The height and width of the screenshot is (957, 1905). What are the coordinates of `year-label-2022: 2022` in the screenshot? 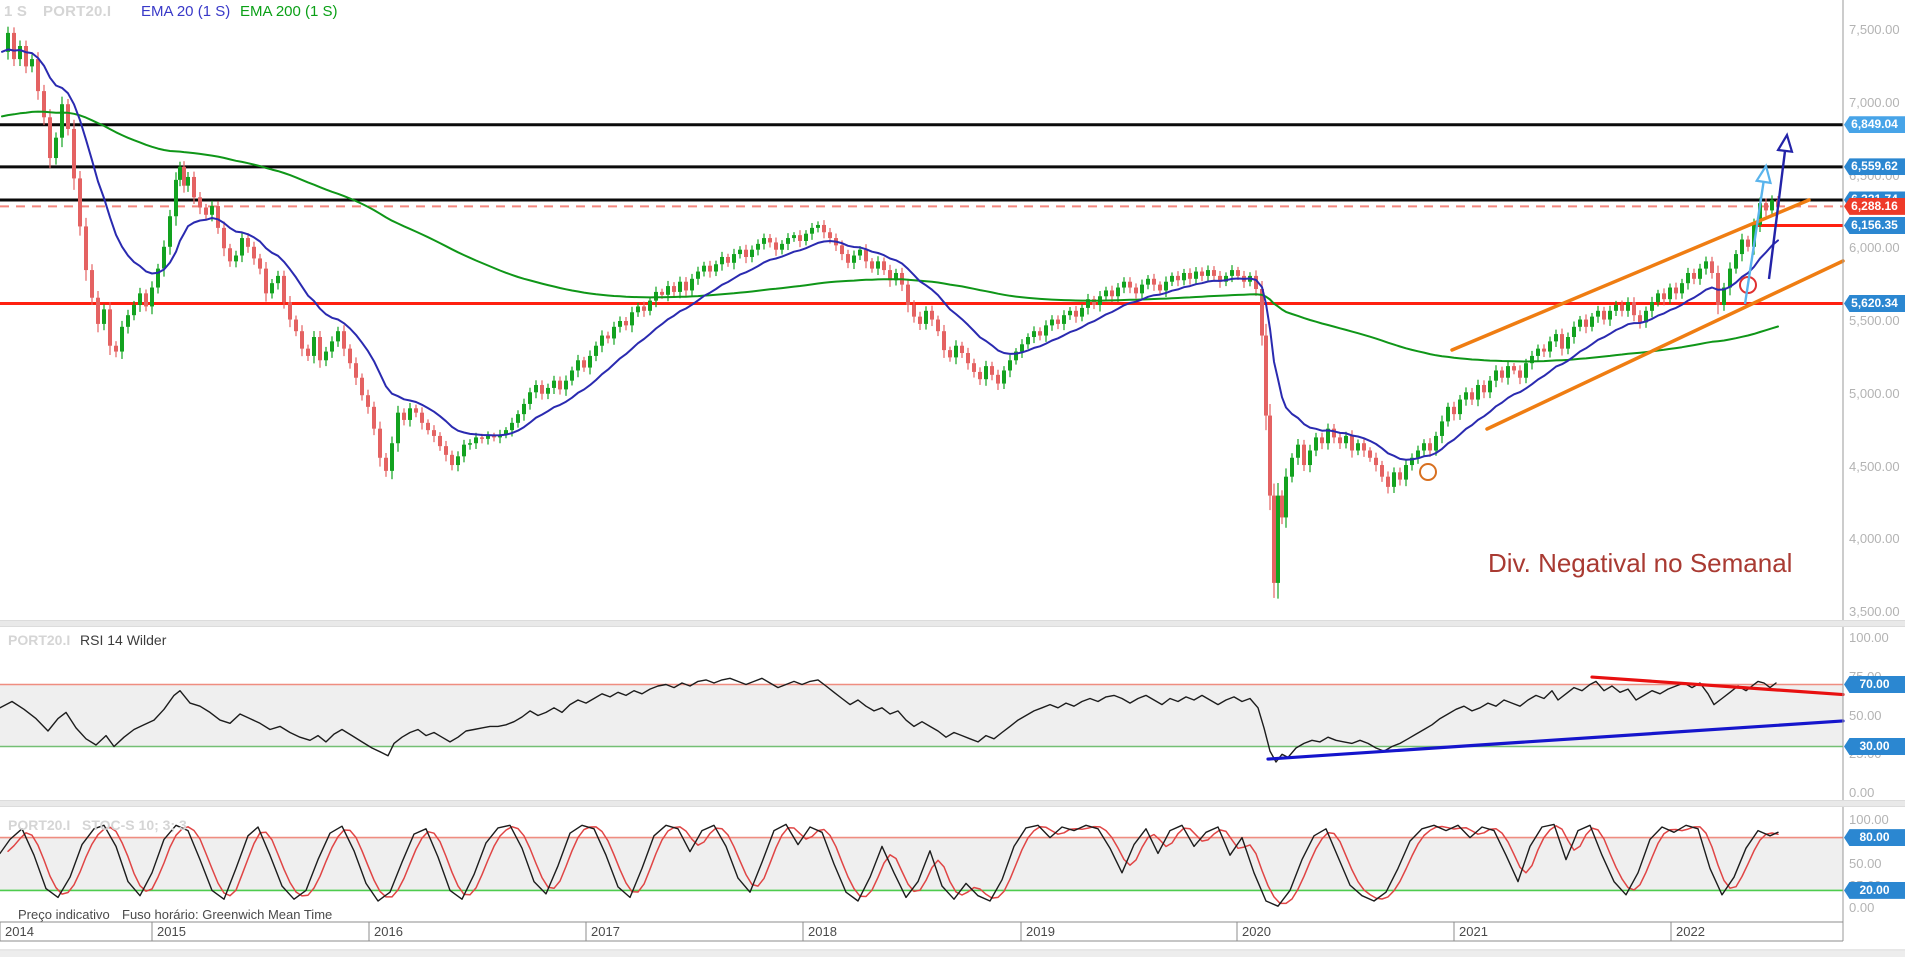 It's located at (1690, 931).